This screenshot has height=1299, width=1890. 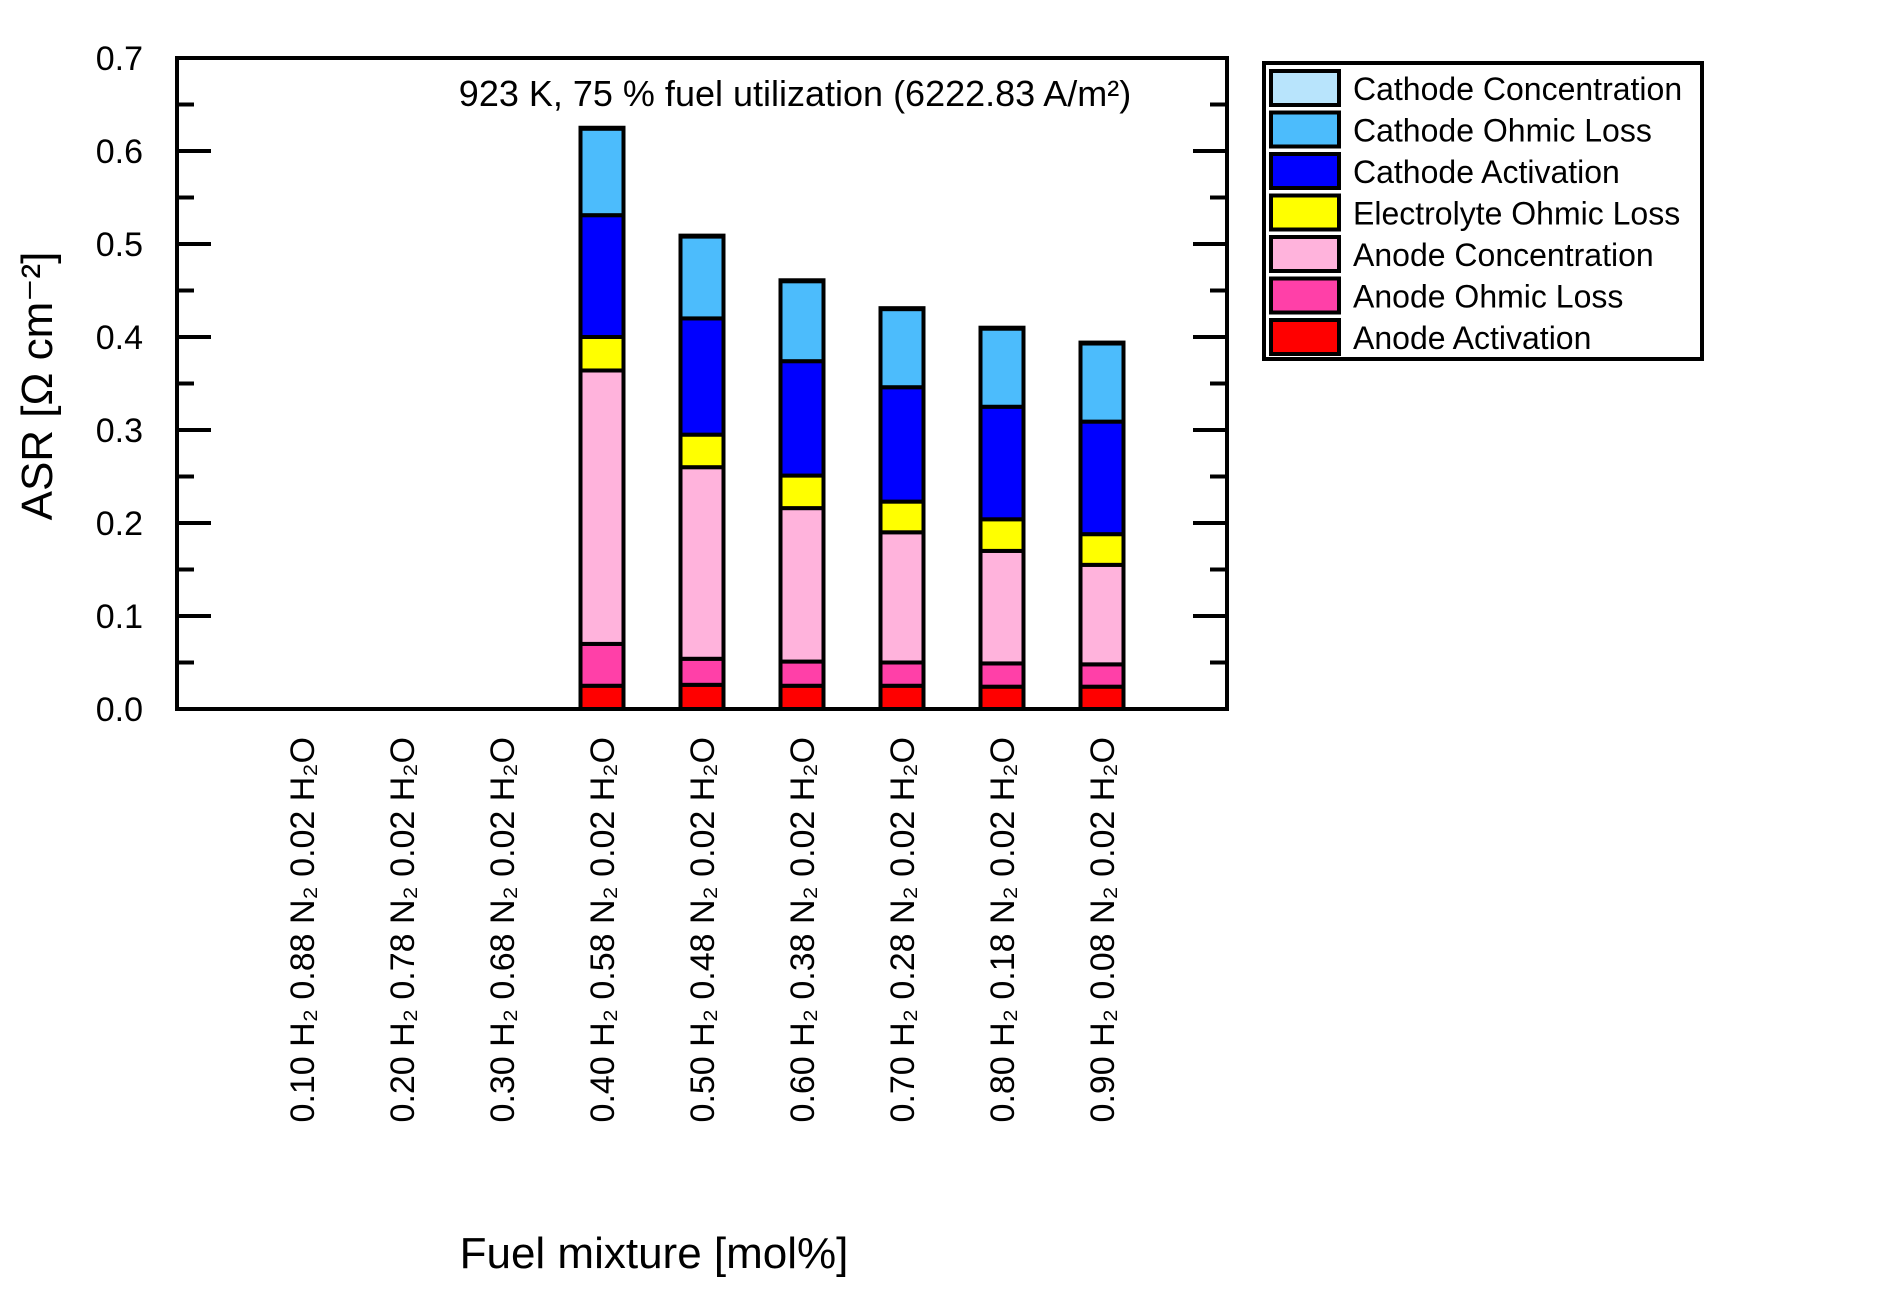 What do you see at coordinates (119, 245) in the screenshot?
I see `y-tick-label: 0.5` at bounding box center [119, 245].